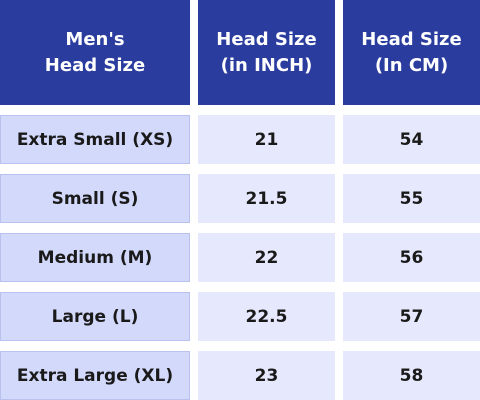 This screenshot has height=400, width=480. Describe the element at coordinates (95, 52) in the screenshot. I see `header-cell: Men's Head Size` at that location.